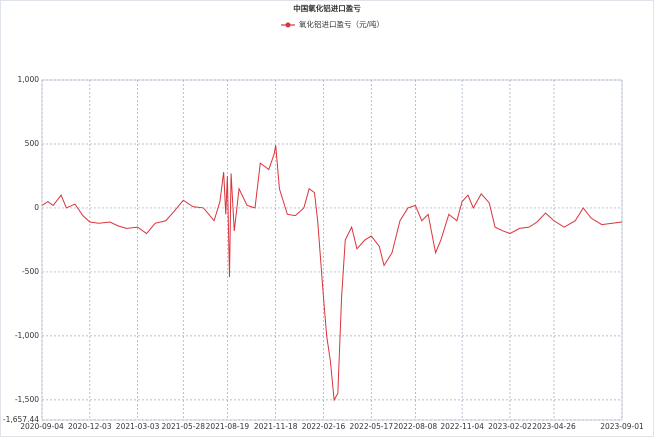 The height and width of the screenshot is (437, 654). I want to click on chart-title: 中国氧化铝进口盈亏, so click(327, 8).